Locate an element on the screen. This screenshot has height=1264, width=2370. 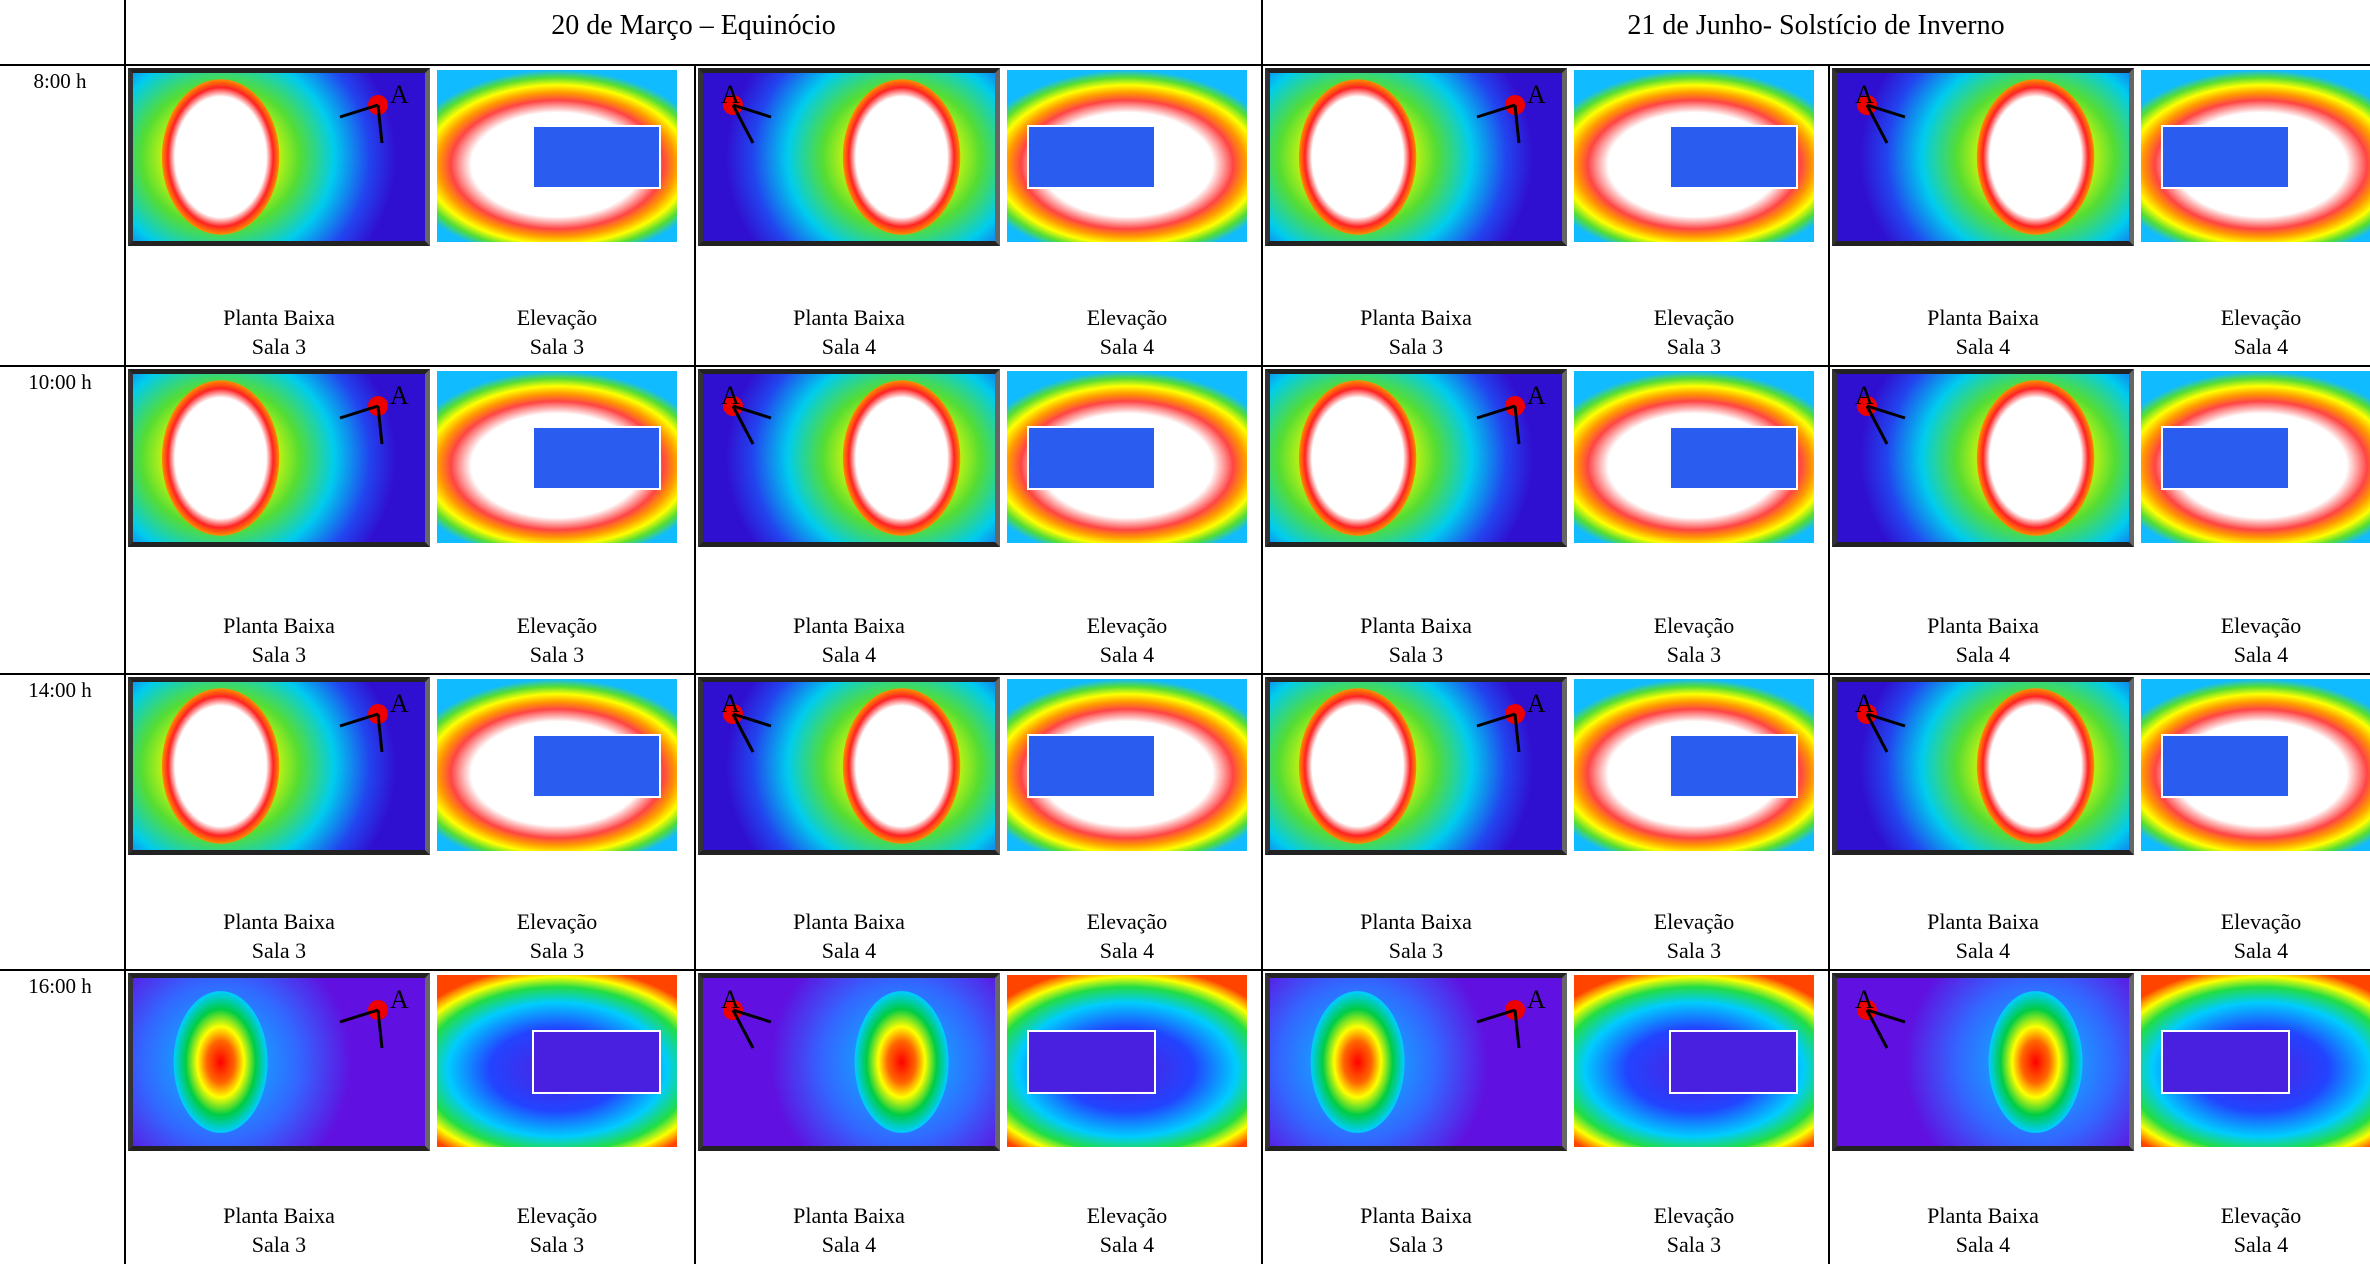
time-label: 8:00 h is located at coordinates (60, 81).